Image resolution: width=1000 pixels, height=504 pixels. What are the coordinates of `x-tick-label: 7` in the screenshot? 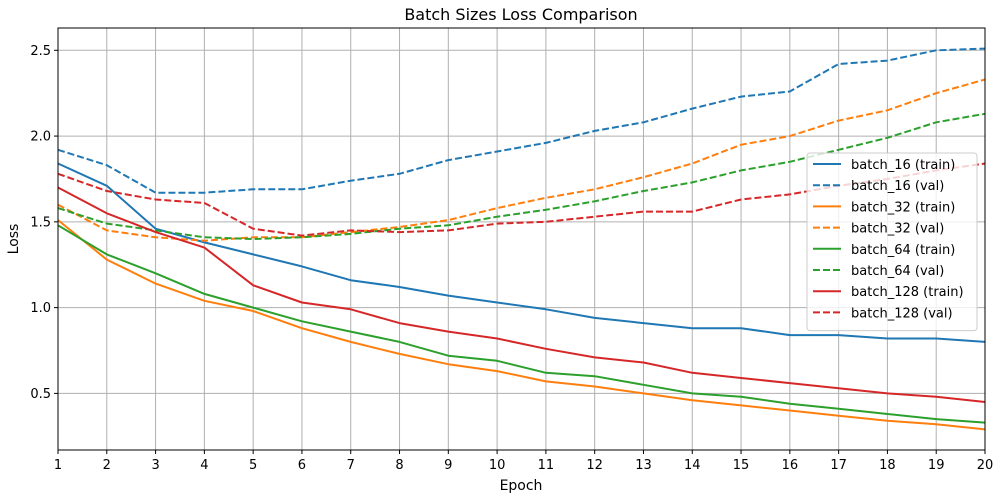 It's located at (351, 465).